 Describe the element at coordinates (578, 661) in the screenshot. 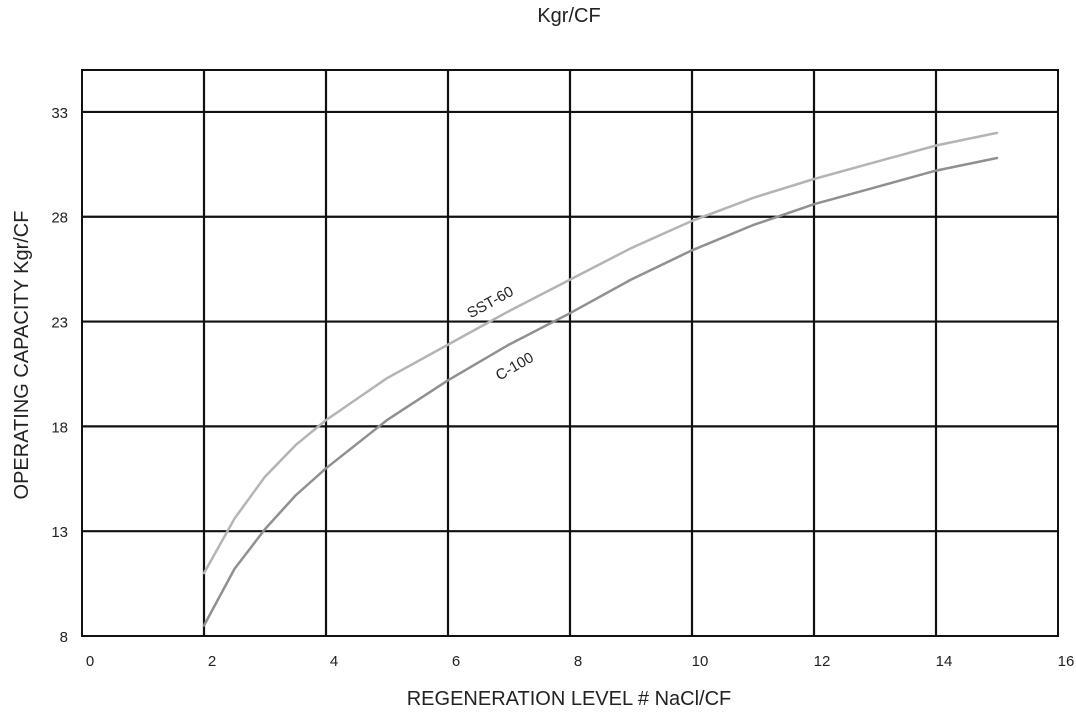

I see `x-tick-label: 8` at that location.